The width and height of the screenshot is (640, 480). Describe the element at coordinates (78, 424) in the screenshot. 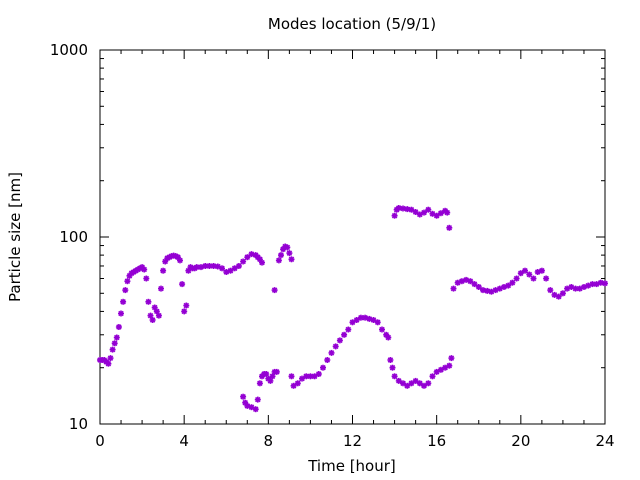

I see `y-tick-label: 10` at that location.